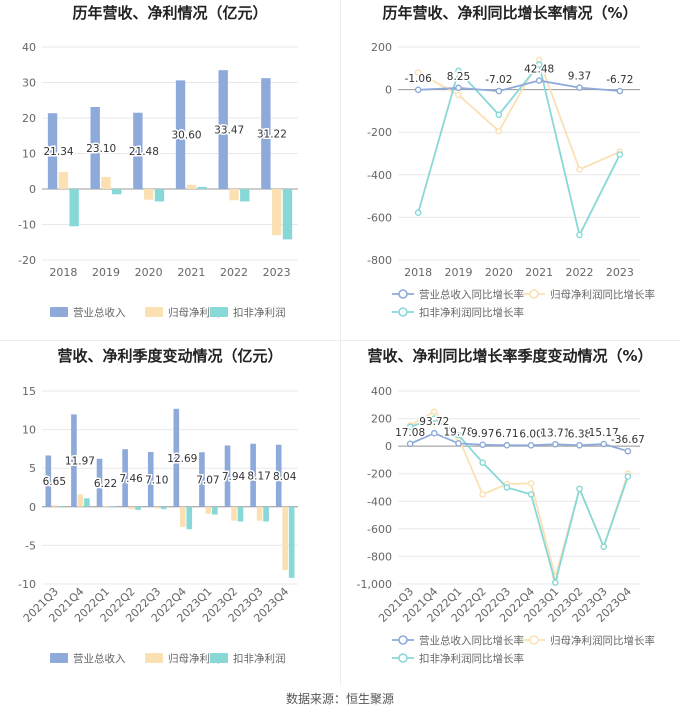  What do you see at coordinates (32, 468) in the screenshot?
I see `y-tick-label: 5` at bounding box center [32, 468].